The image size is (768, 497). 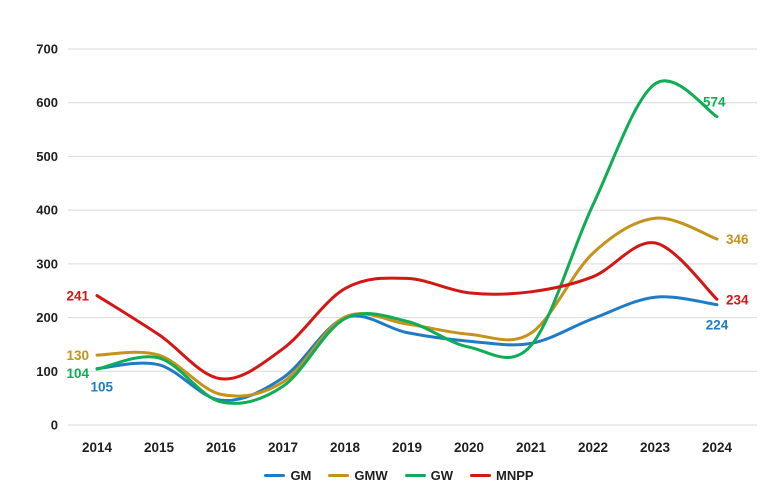 I want to click on data-label-end-gmw: 346, so click(x=737, y=239).